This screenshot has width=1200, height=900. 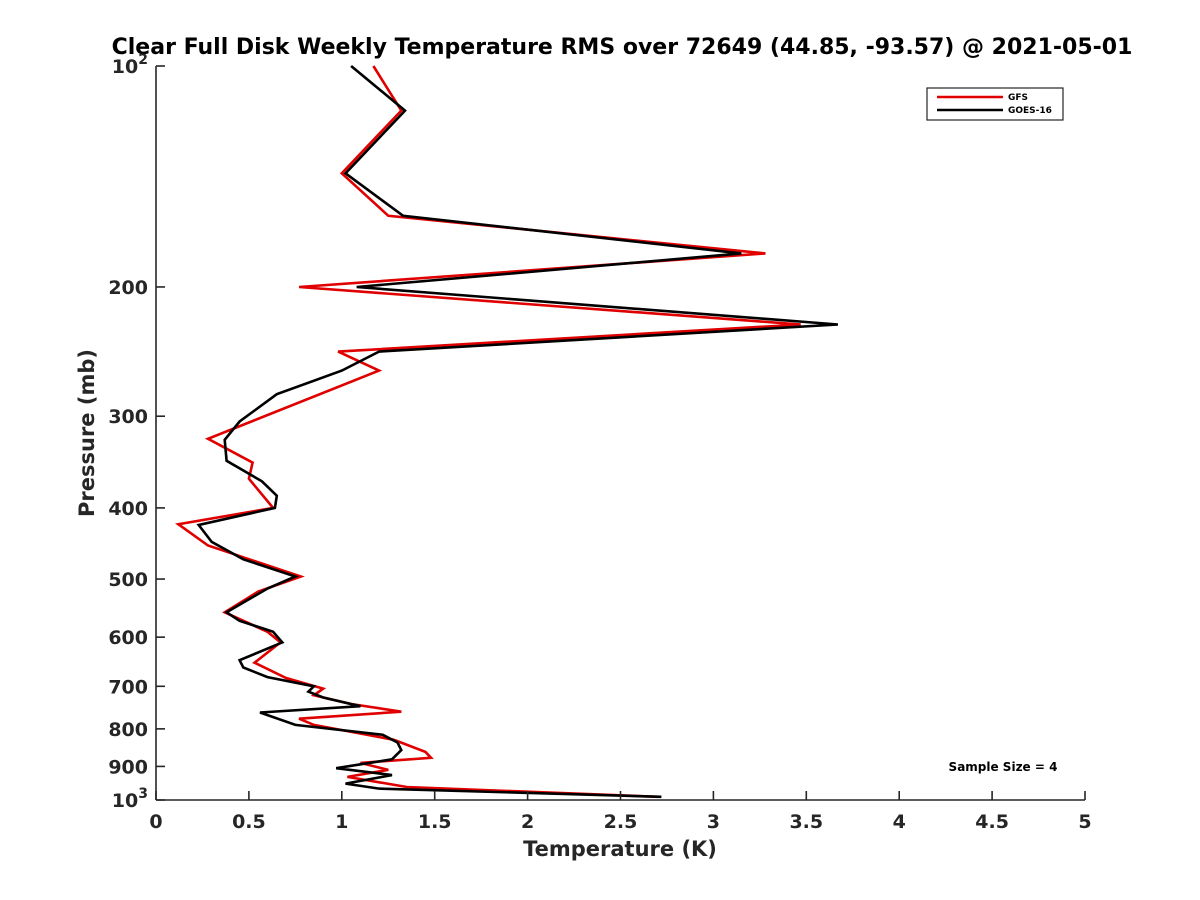 I want to click on x-ticks: 0 0.5 1 1.5 2 2.5 3 3.5 4 4.5 5, so click(x=620, y=812).